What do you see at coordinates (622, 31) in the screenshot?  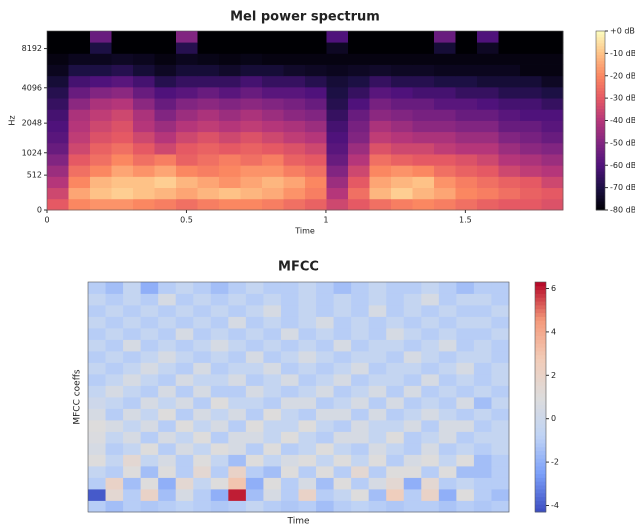 I see `colorbar-tick-label: +0 dB` at bounding box center [622, 31].